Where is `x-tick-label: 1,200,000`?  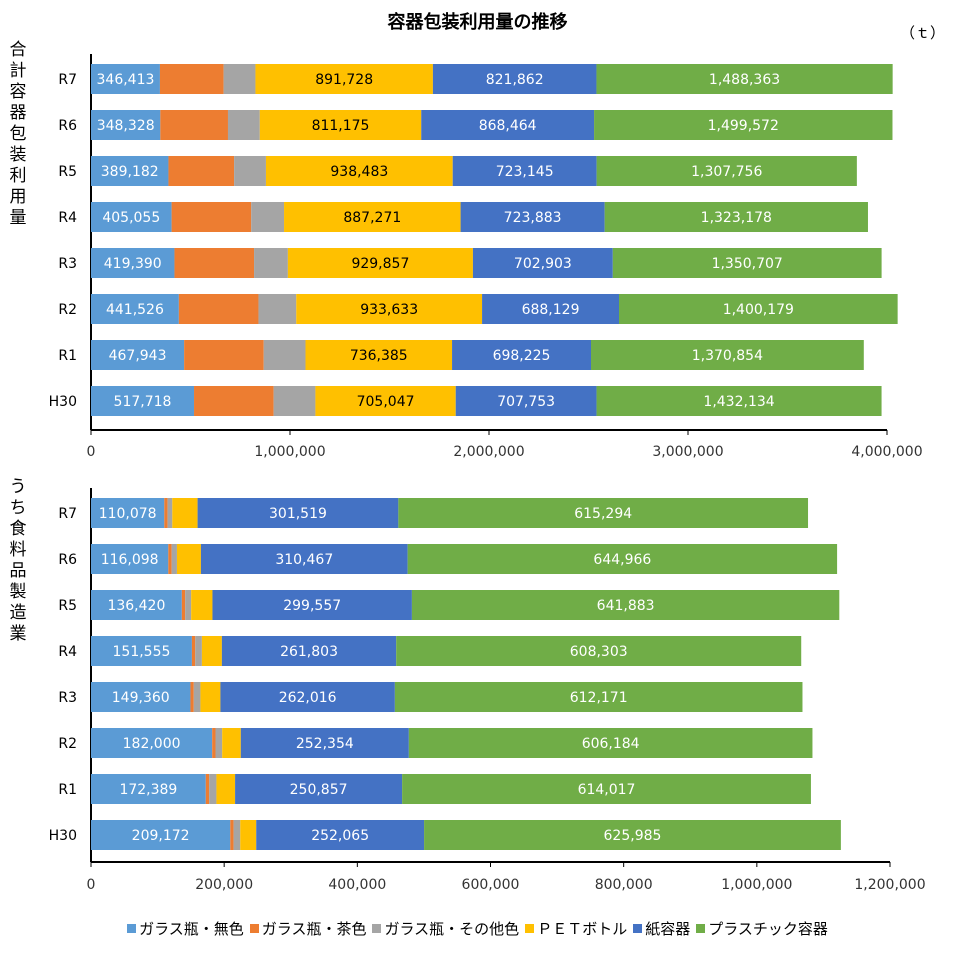 x-tick-label: 1,200,000 is located at coordinates (889, 885).